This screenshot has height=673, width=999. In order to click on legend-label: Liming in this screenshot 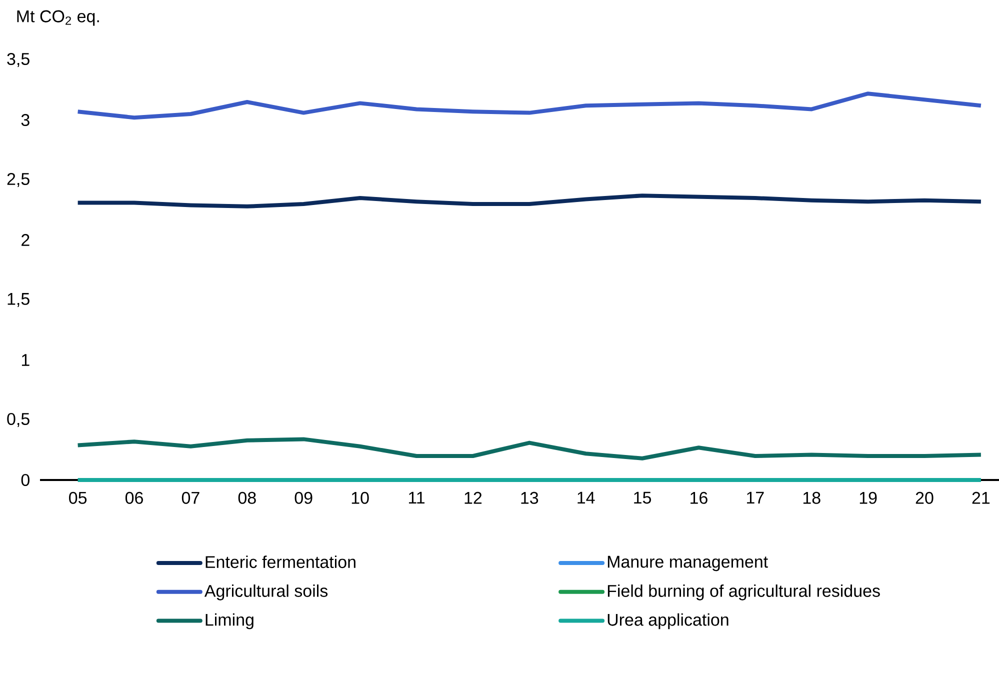, I will do `click(230, 621)`.